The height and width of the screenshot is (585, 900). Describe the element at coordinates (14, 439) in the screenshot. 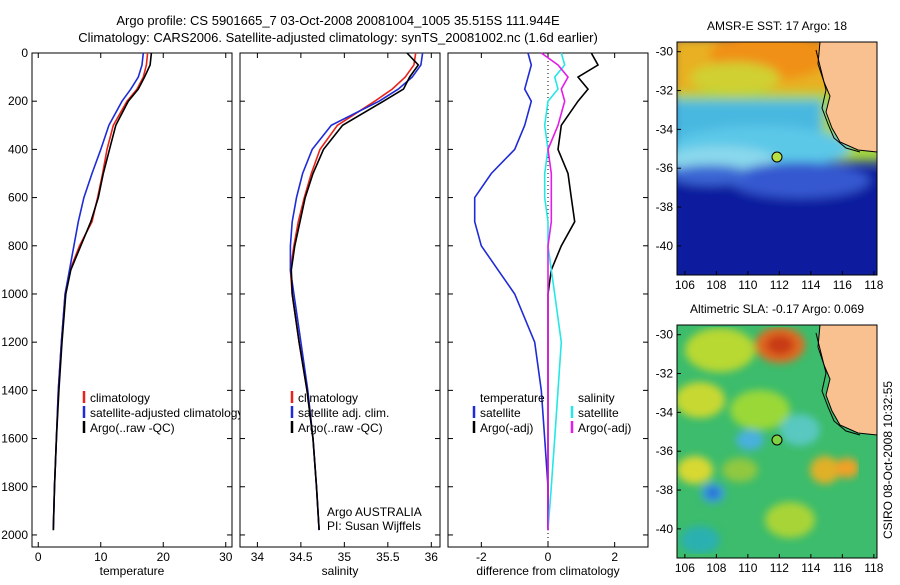

I see `y-tick-label: 1600` at that location.